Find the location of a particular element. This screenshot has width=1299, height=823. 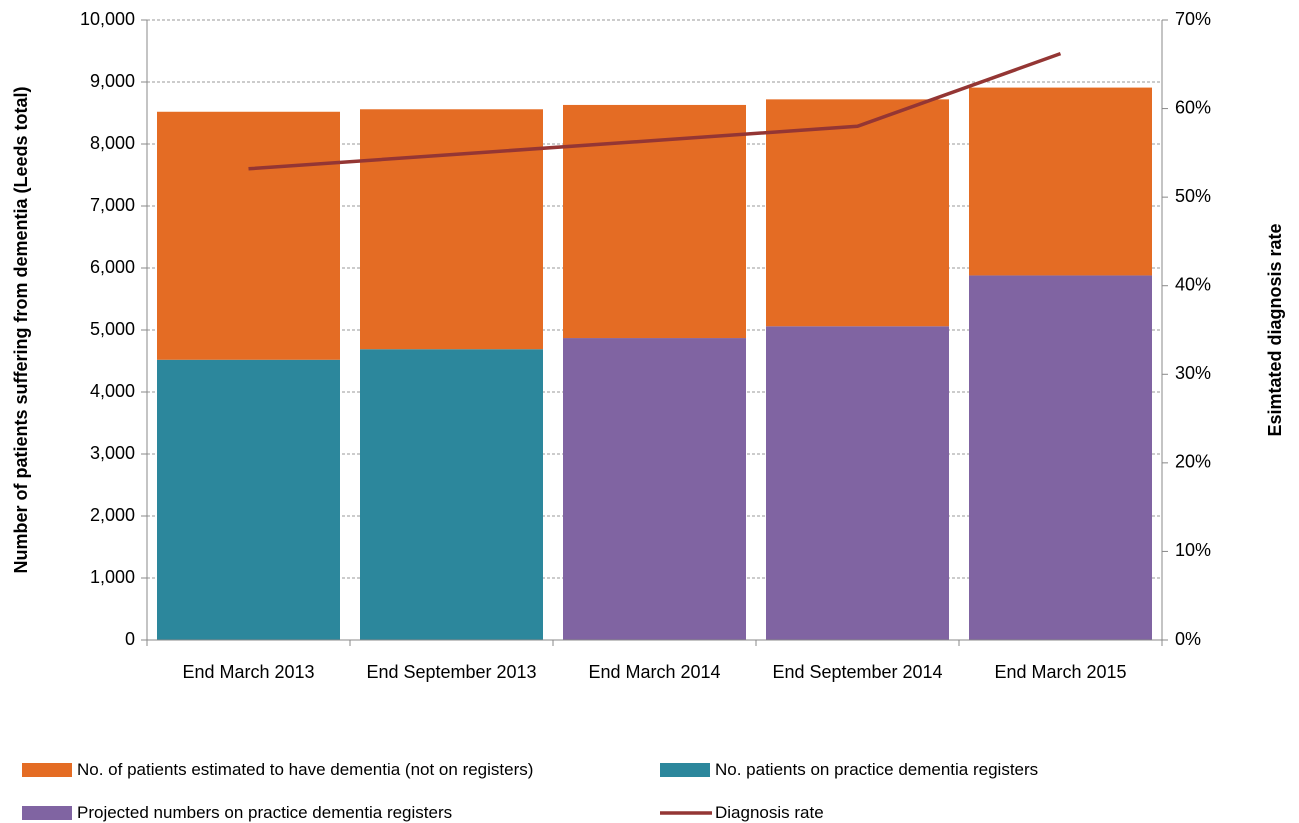

x-tick-label: End March 2013 is located at coordinates (248, 672).